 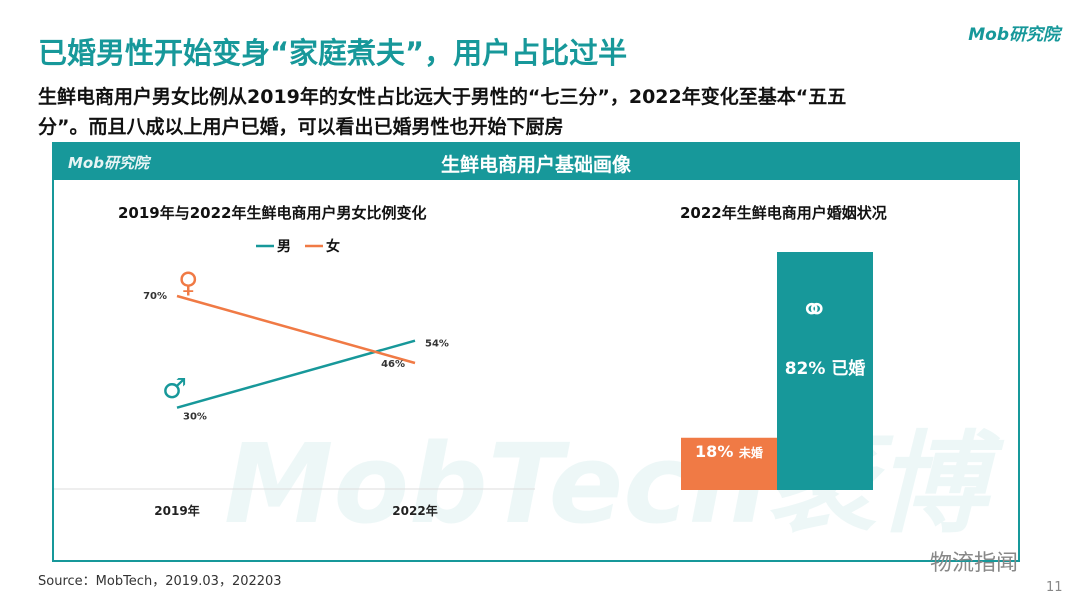 What do you see at coordinates (393, 364) in the screenshot?
I see `data-label: 46%` at bounding box center [393, 364].